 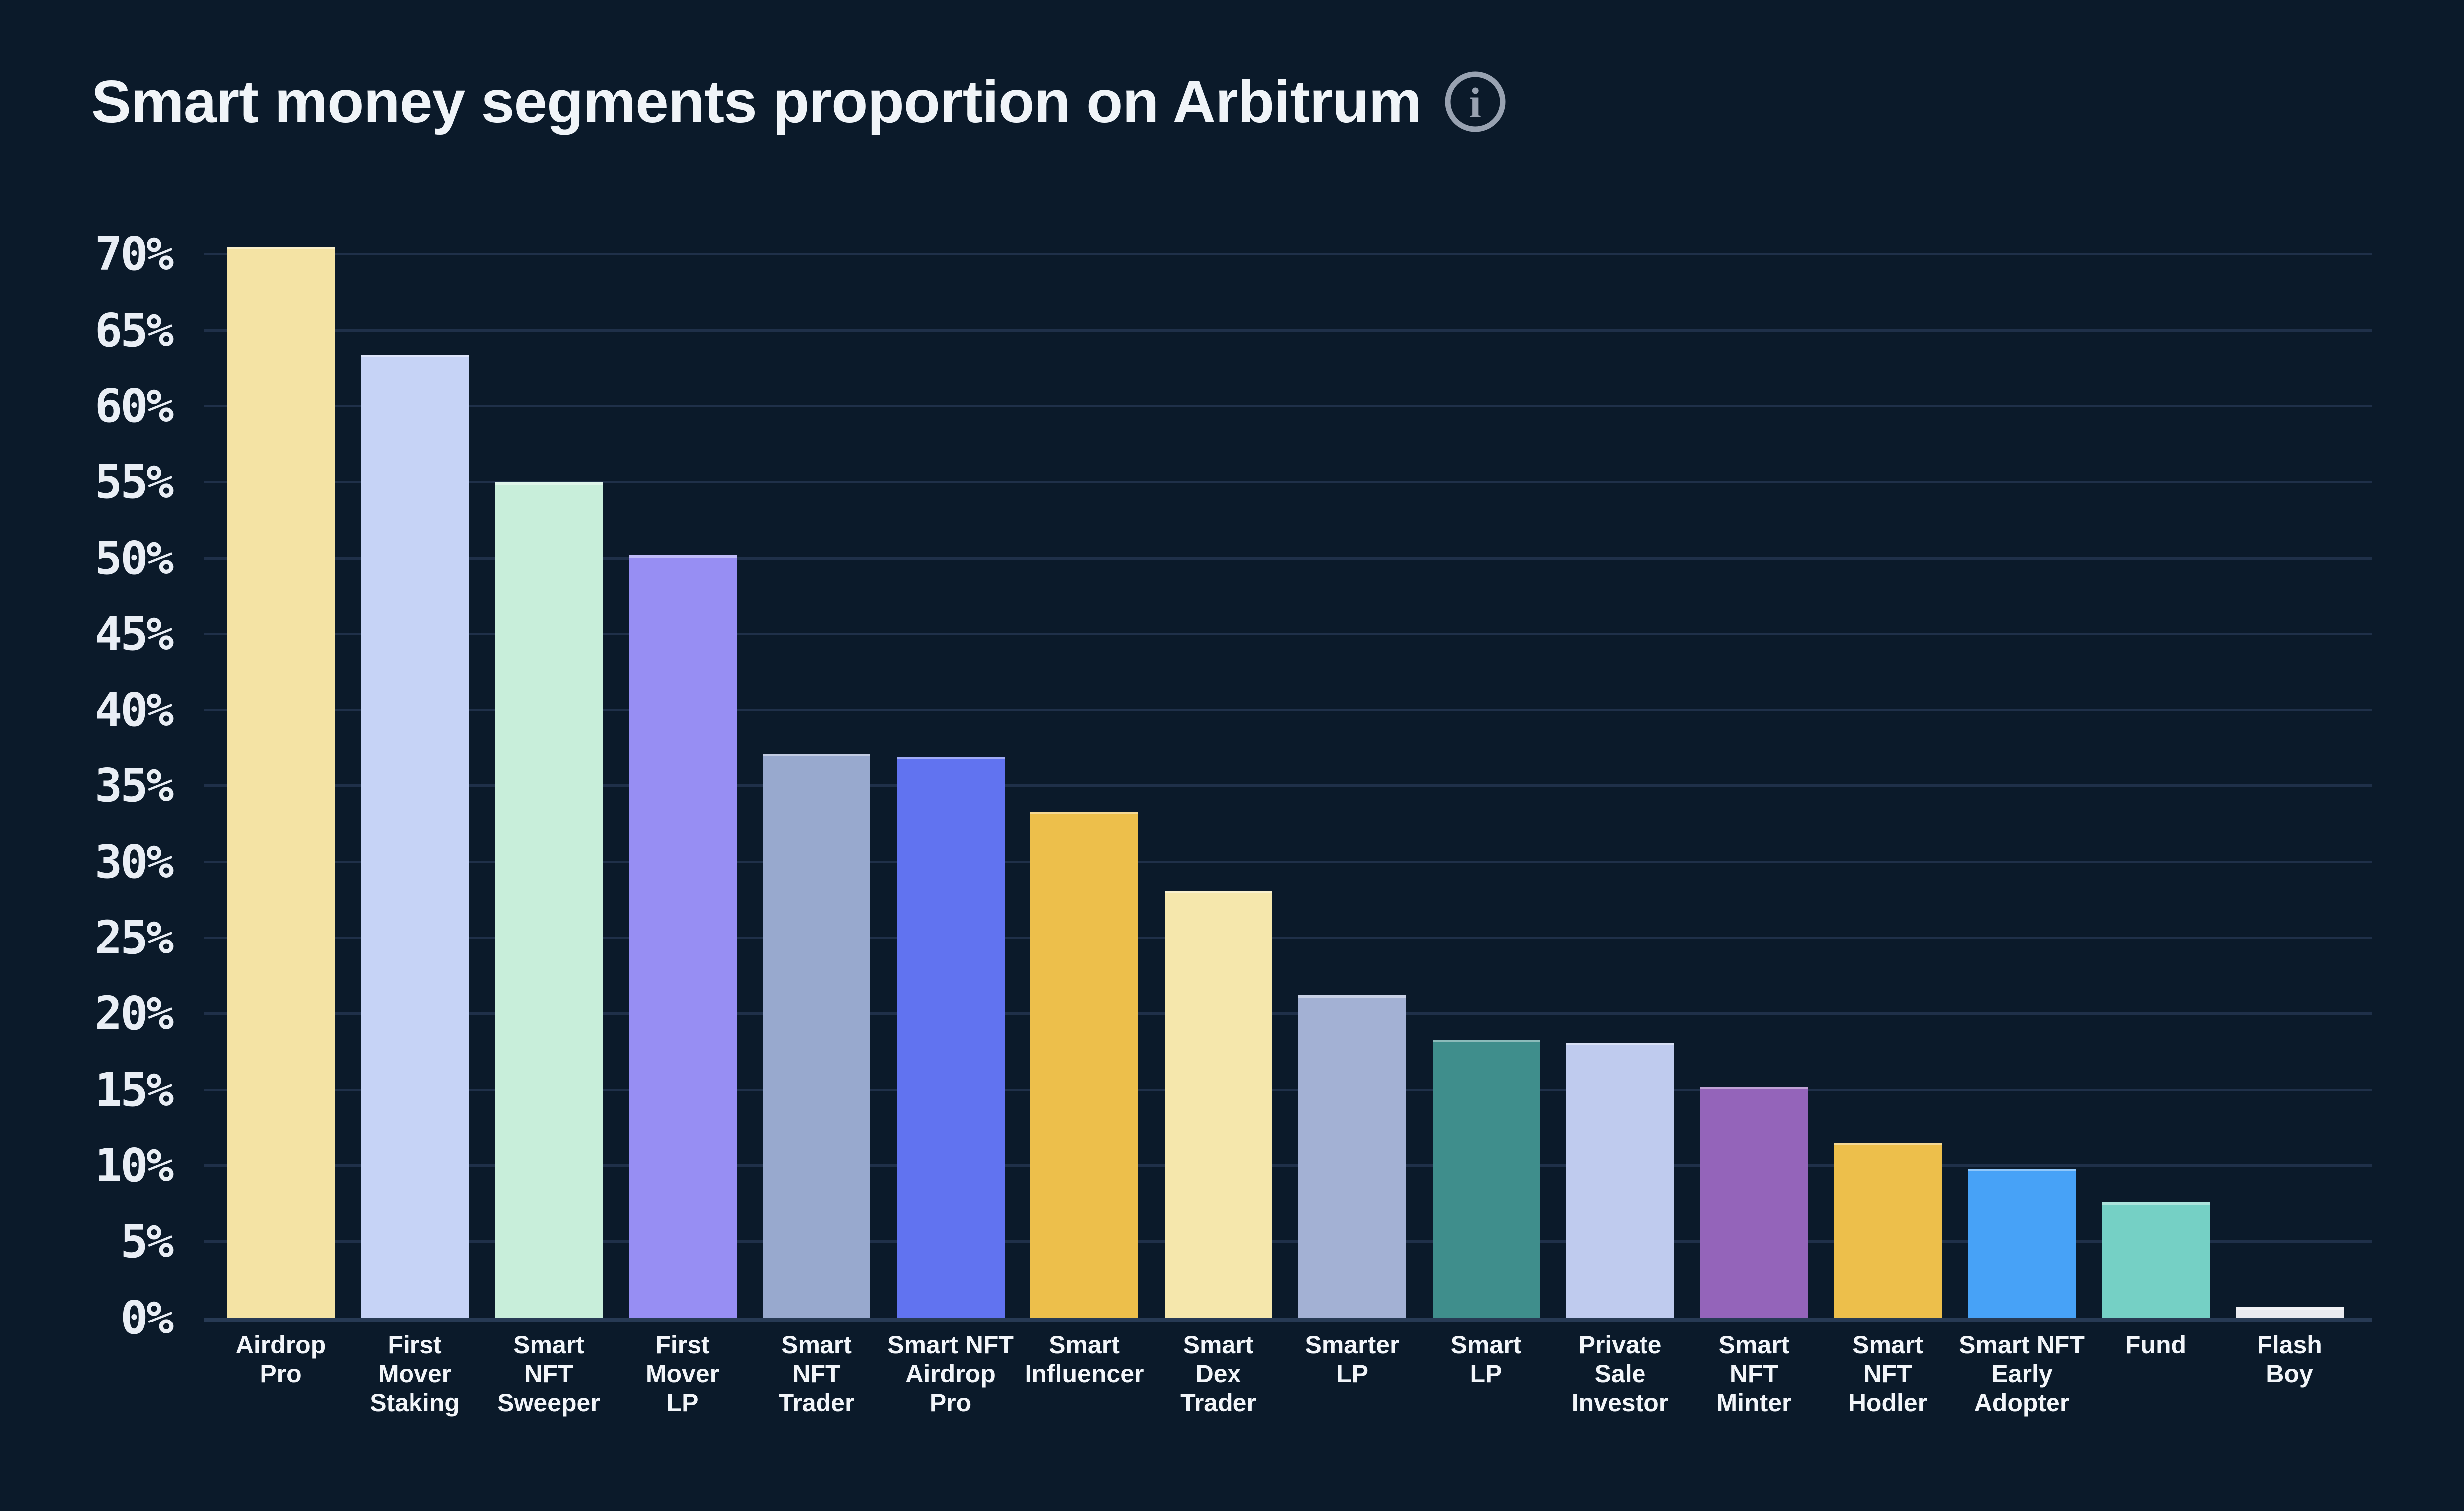 I want to click on svg-text: i, so click(x=1475, y=103).